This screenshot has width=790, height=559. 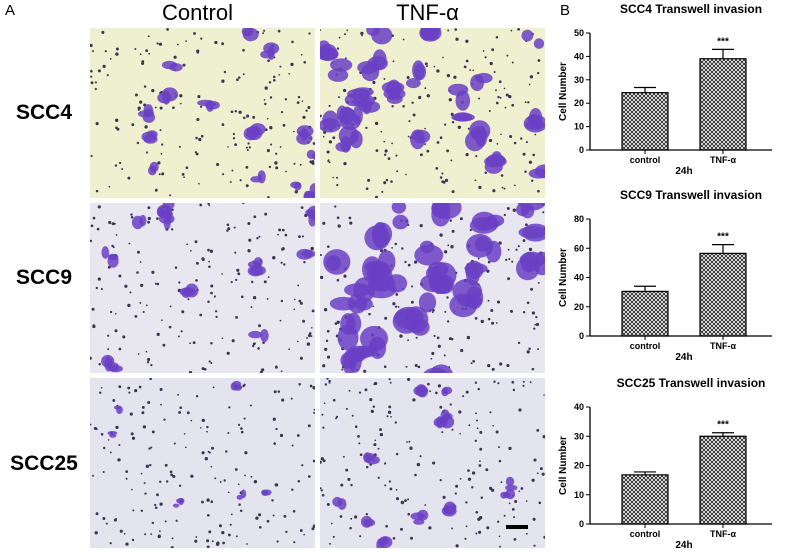 What do you see at coordinates (10, 10) in the screenshot?
I see `panel-label-a: A` at bounding box center [10, 10].